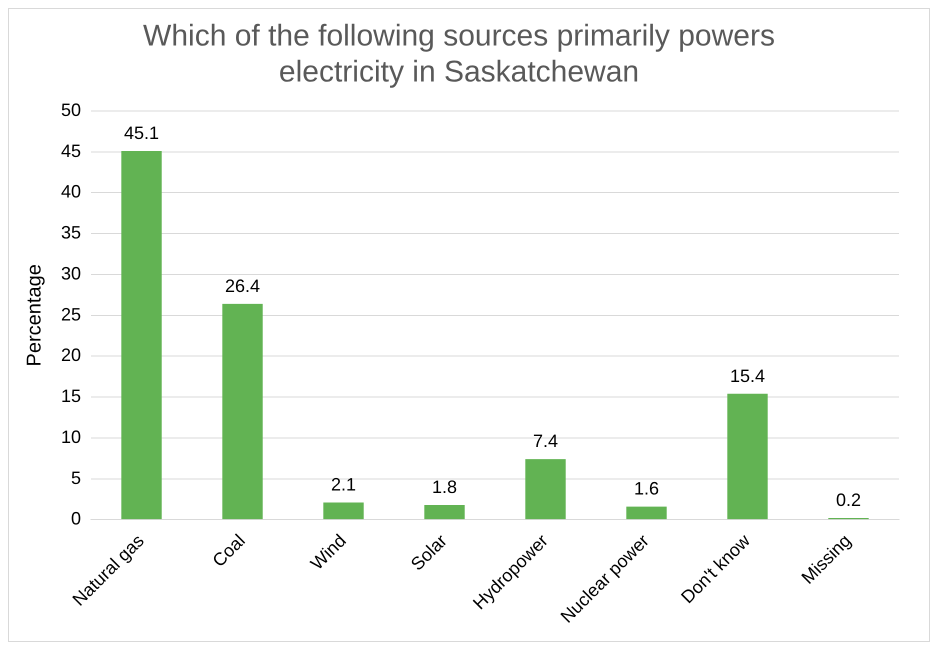 Image resolution: width=938 pixels, height=650 pixels. What do you see at coordinates (445, 486) in the screenshot?
I see `data-label: 1.8` at bounding box center [445, 486].